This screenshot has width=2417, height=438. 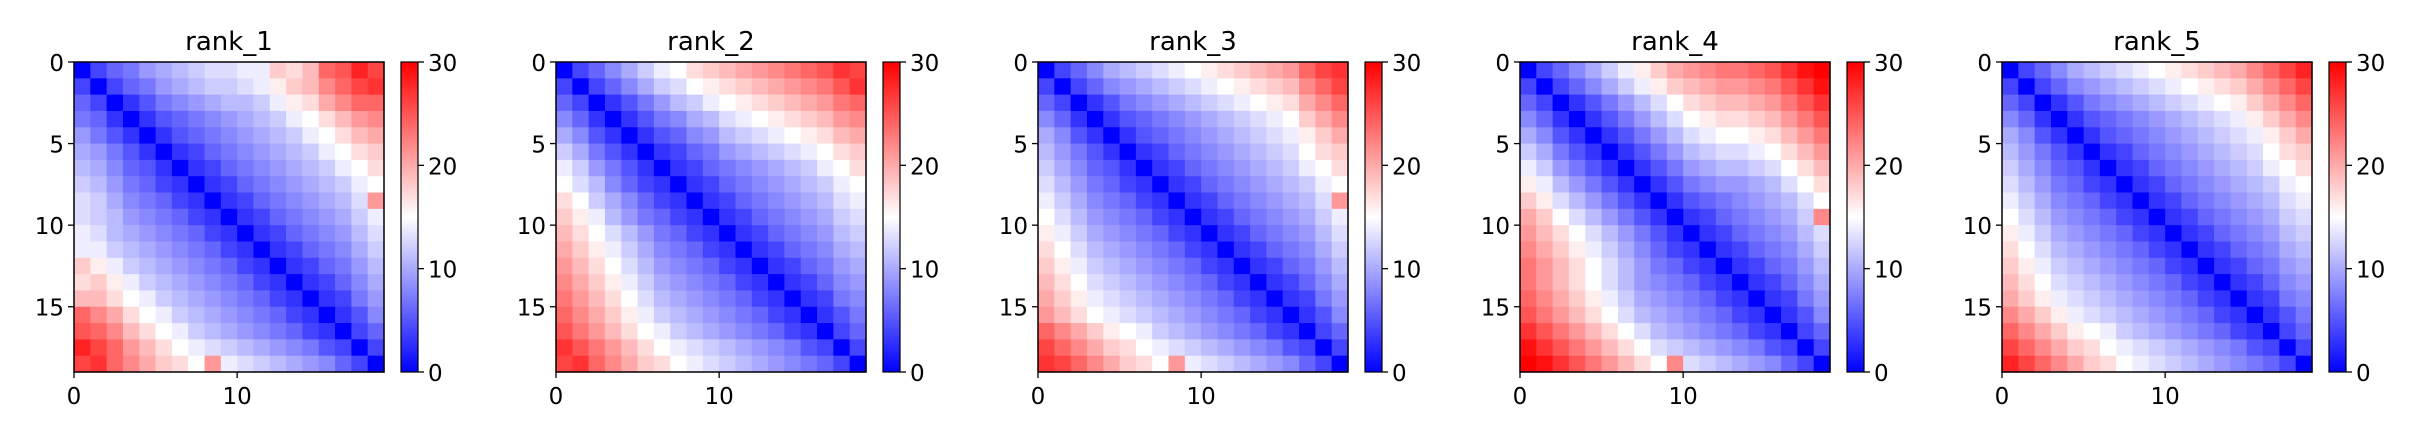 What do you see at coordinates (2370, 64) in the screenshot?
I see `colorbar-tick-label: 30` at bounding box center [2370, 64].